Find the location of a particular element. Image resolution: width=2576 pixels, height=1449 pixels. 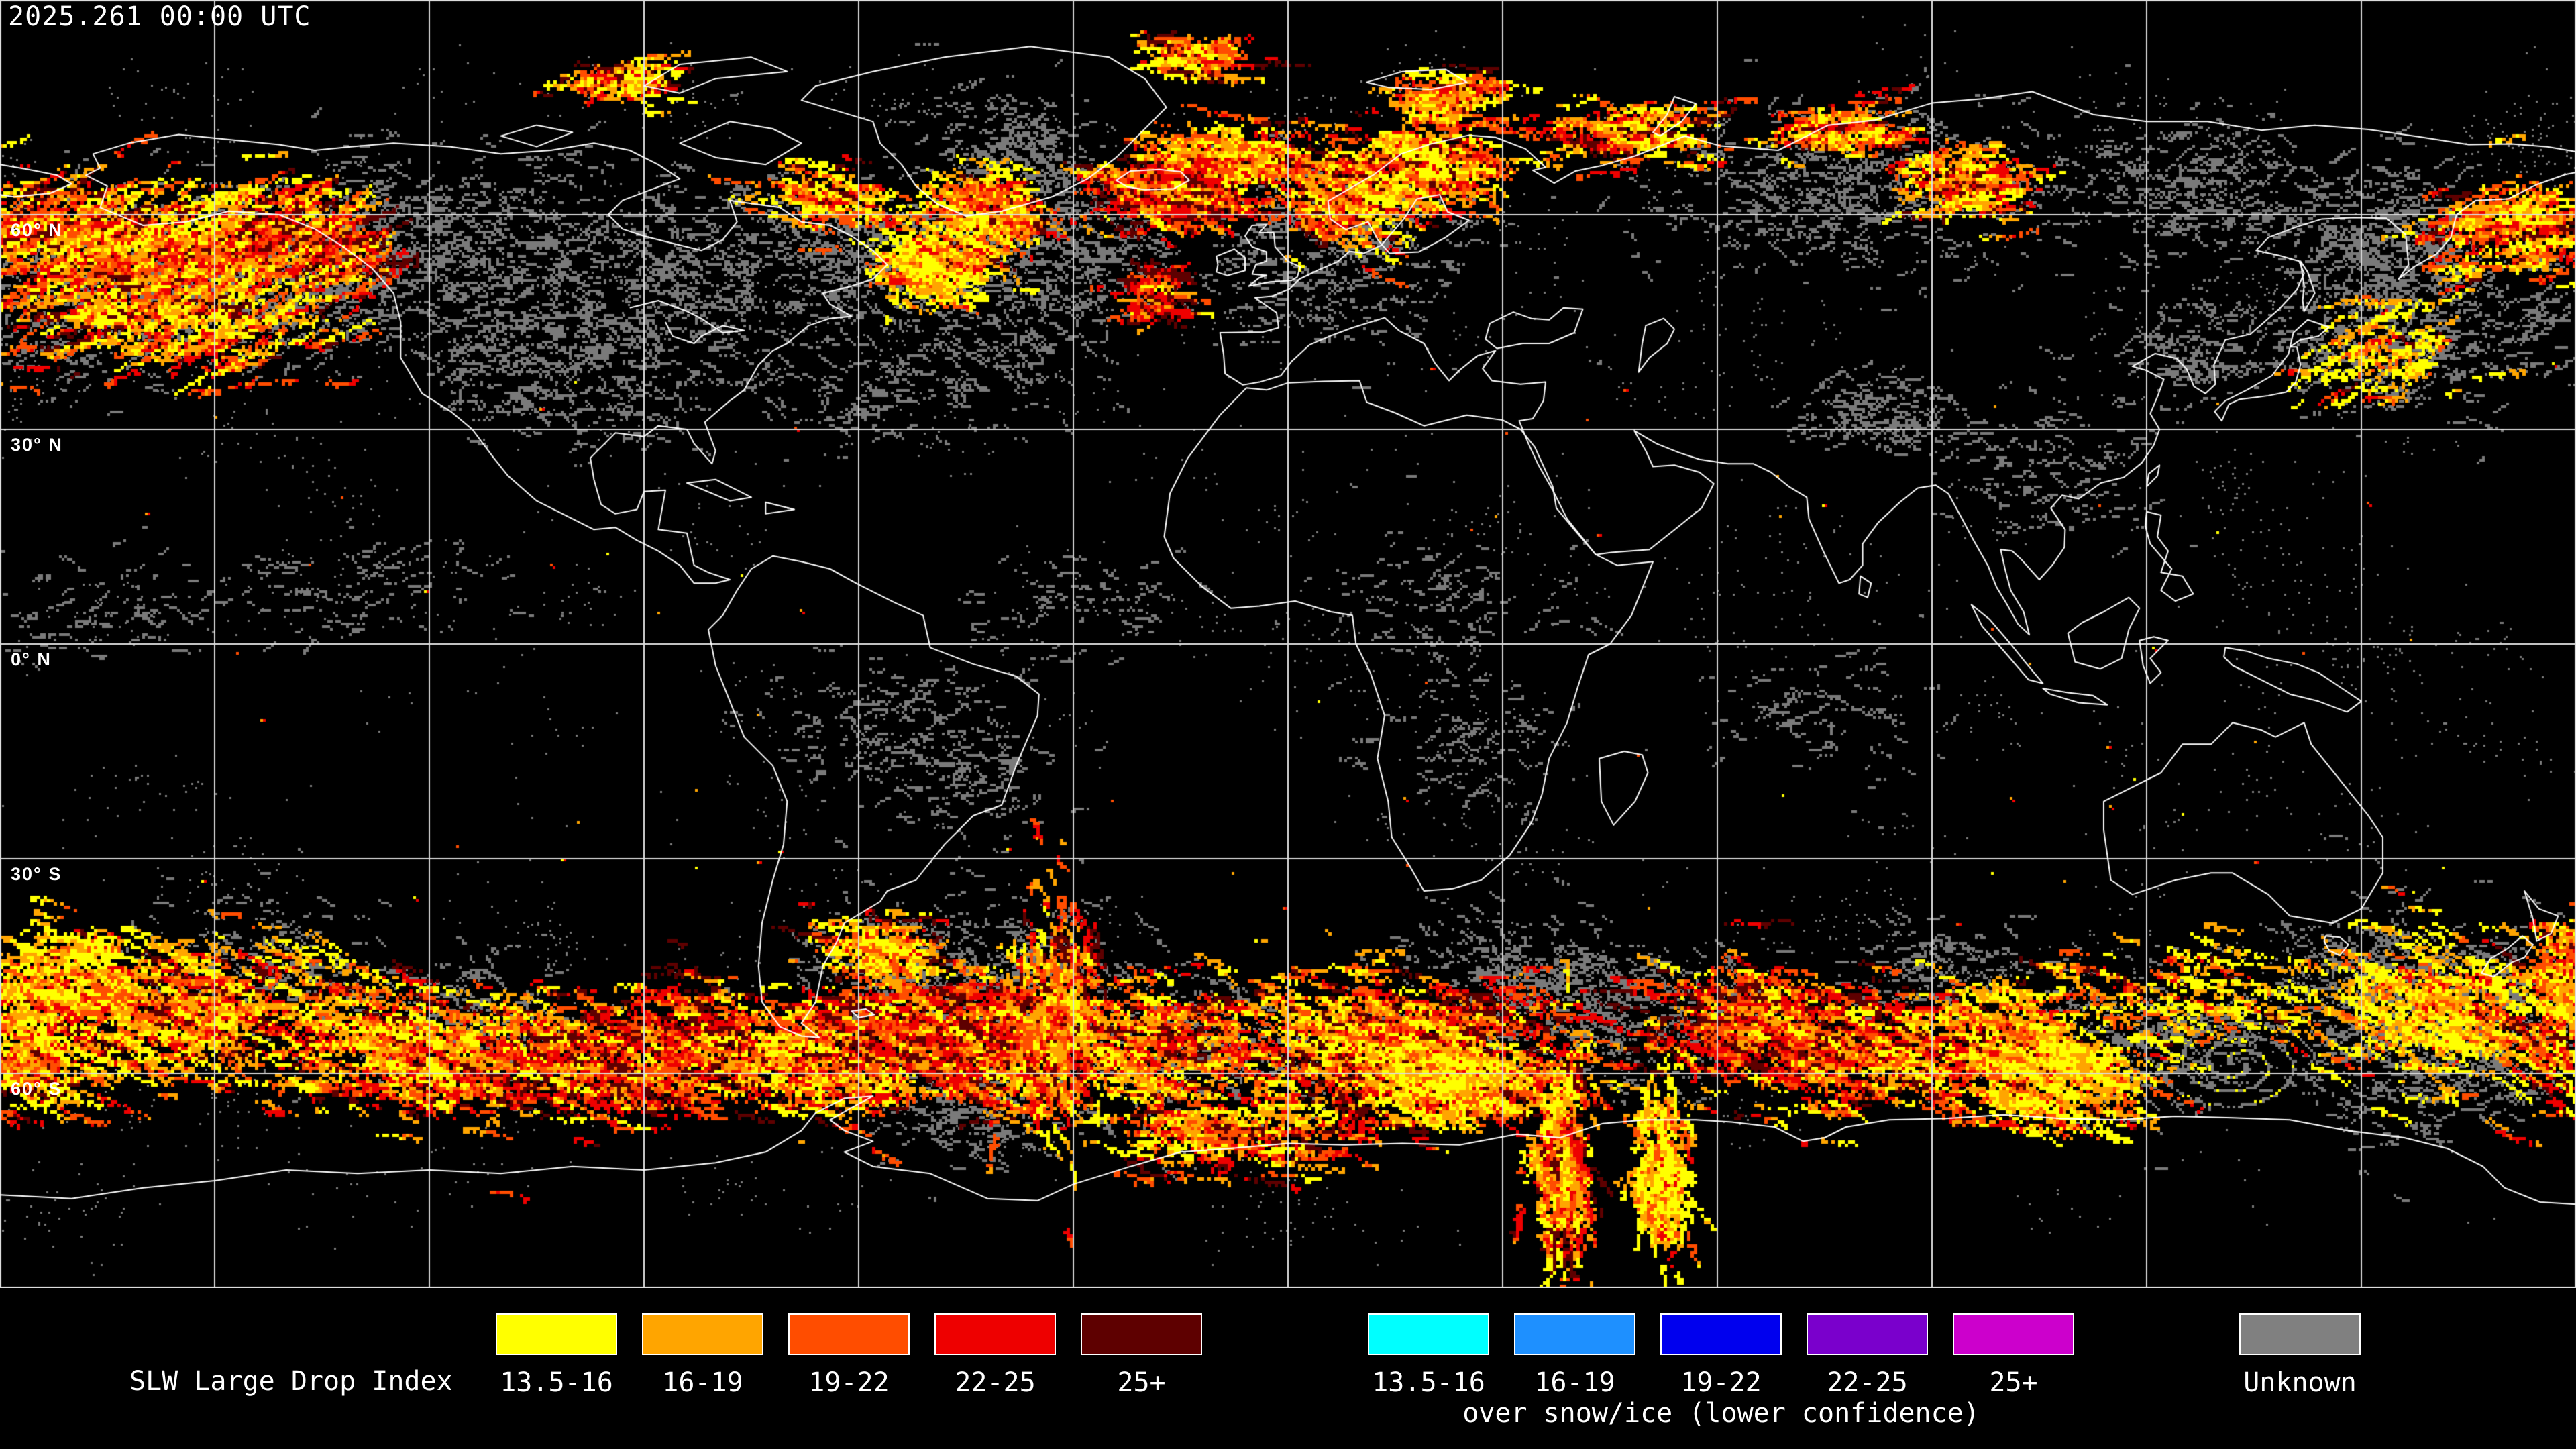

legend-primary-group: 13.5-16 16-19 19-22 22-25 25+ is located at coordinates (849, 1355).